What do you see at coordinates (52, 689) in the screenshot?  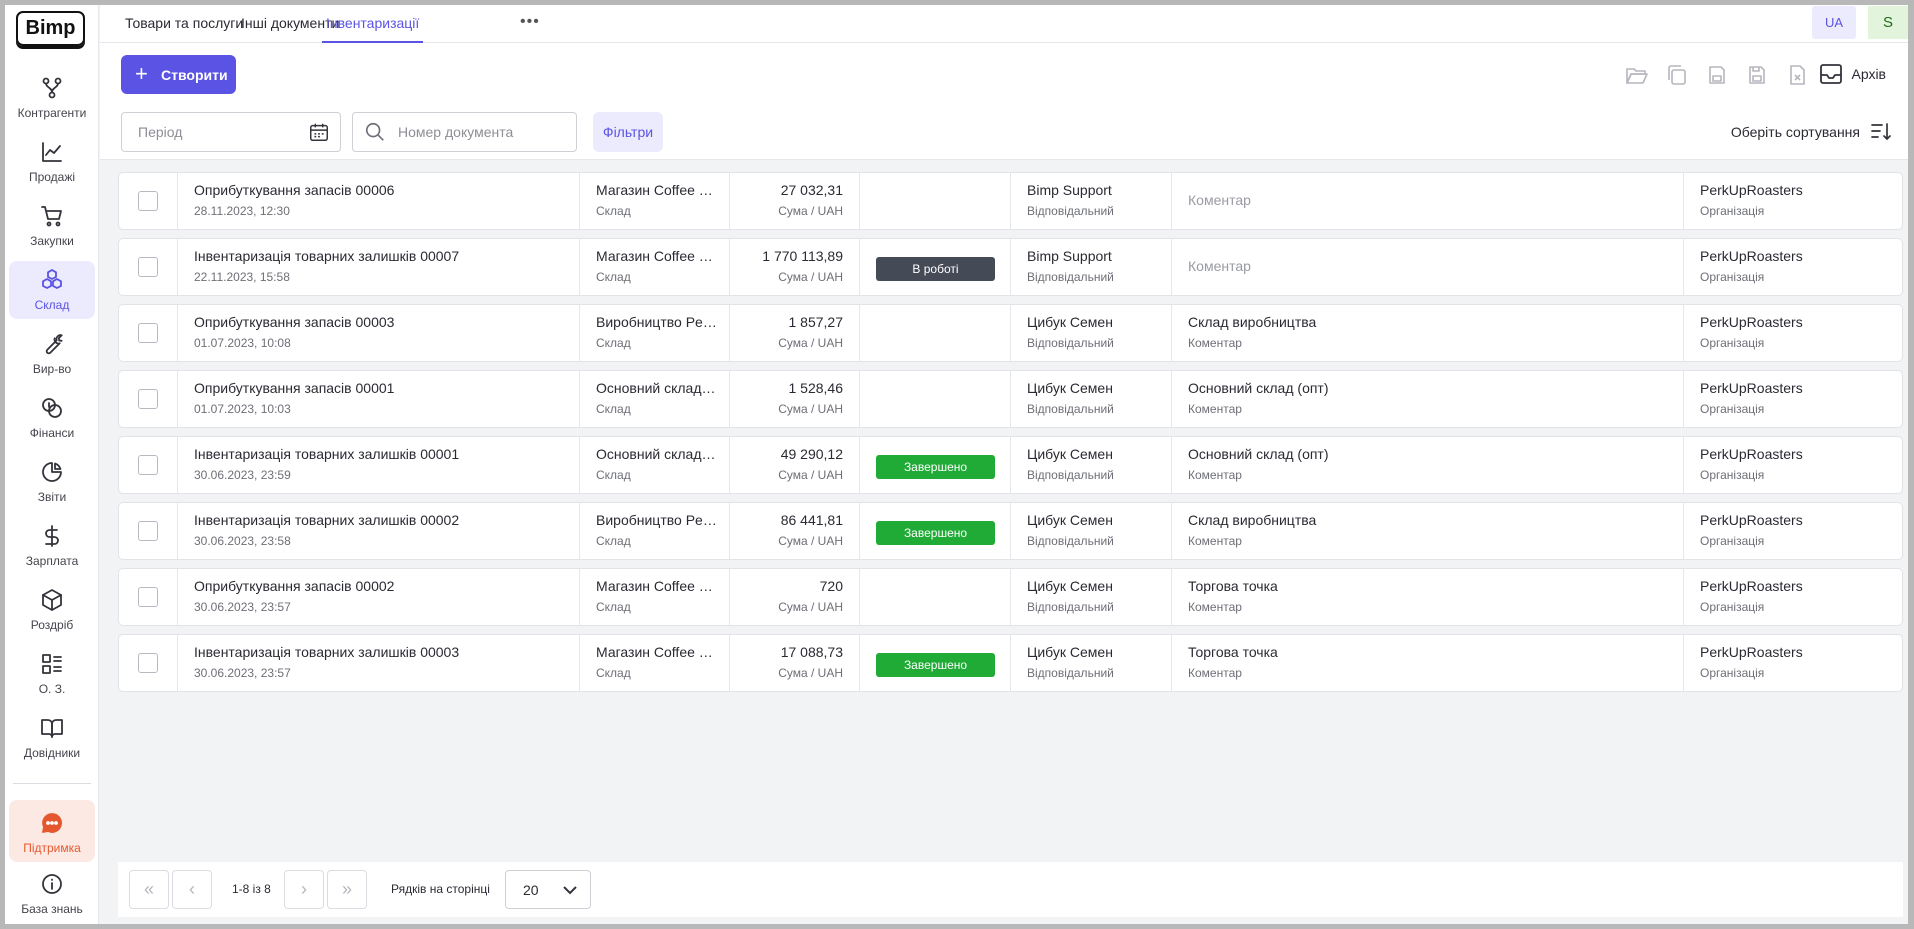 I see `sidebar-item-label: О. З.` at bounding box center [52, 689].